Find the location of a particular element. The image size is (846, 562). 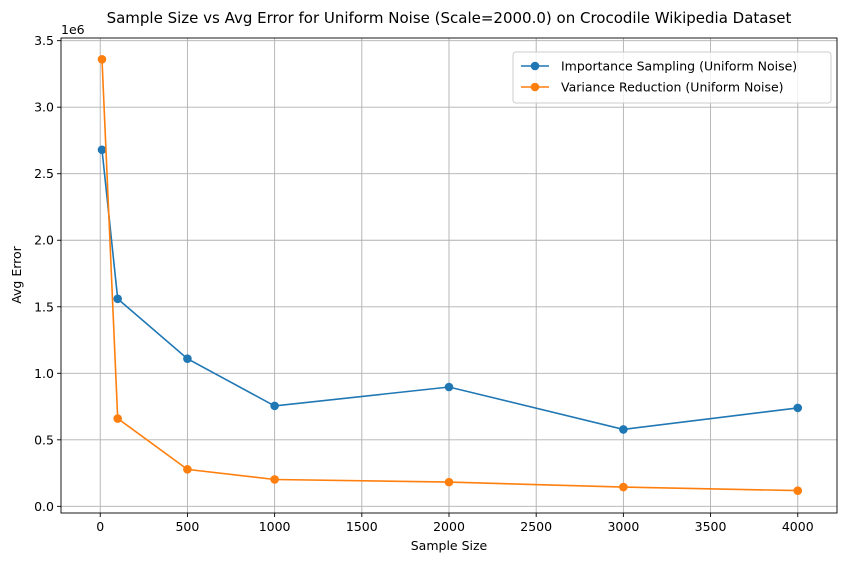

x-tick-label: 3000 is located at coordinates (623, 526).